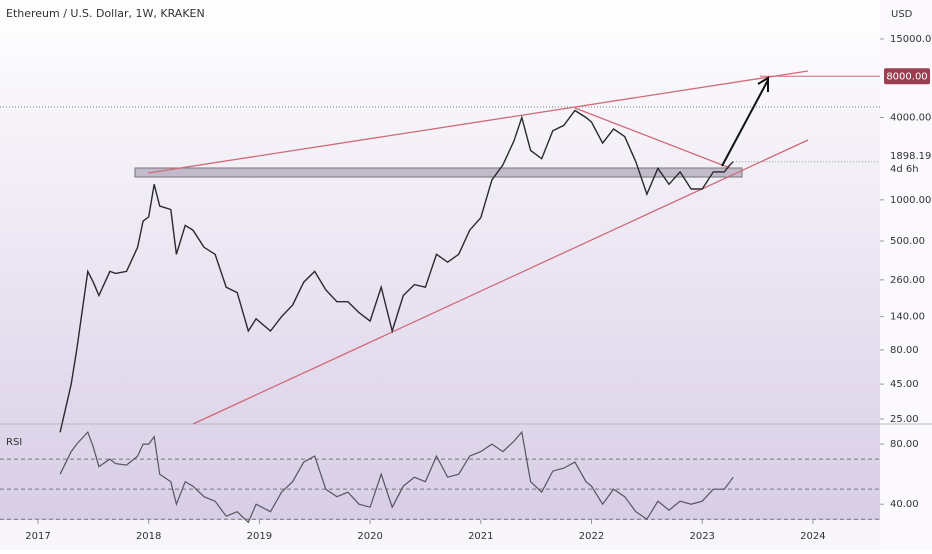  What do you see at coordinates (440, 535) in the screenshot?
I see `time-axis` at bounding box center [440, 535].